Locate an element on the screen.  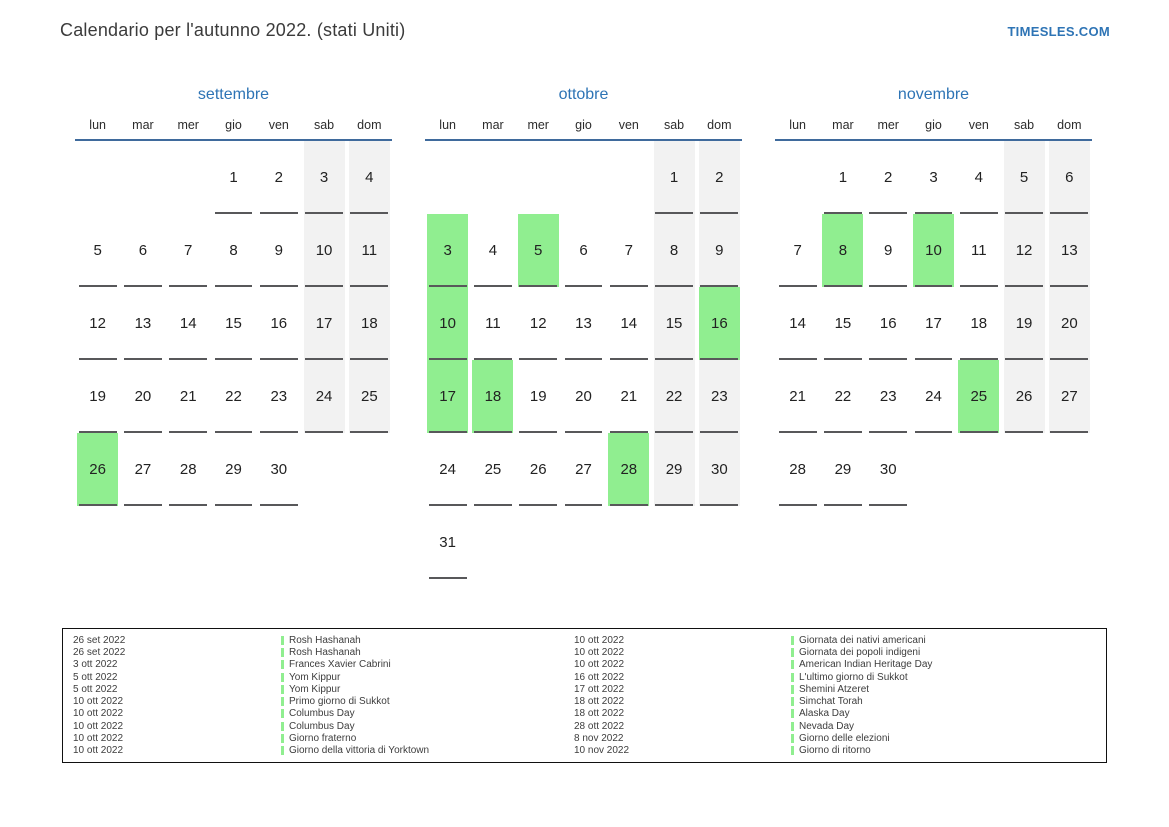
weekday-label: mer is located at coordinates (538, 125).